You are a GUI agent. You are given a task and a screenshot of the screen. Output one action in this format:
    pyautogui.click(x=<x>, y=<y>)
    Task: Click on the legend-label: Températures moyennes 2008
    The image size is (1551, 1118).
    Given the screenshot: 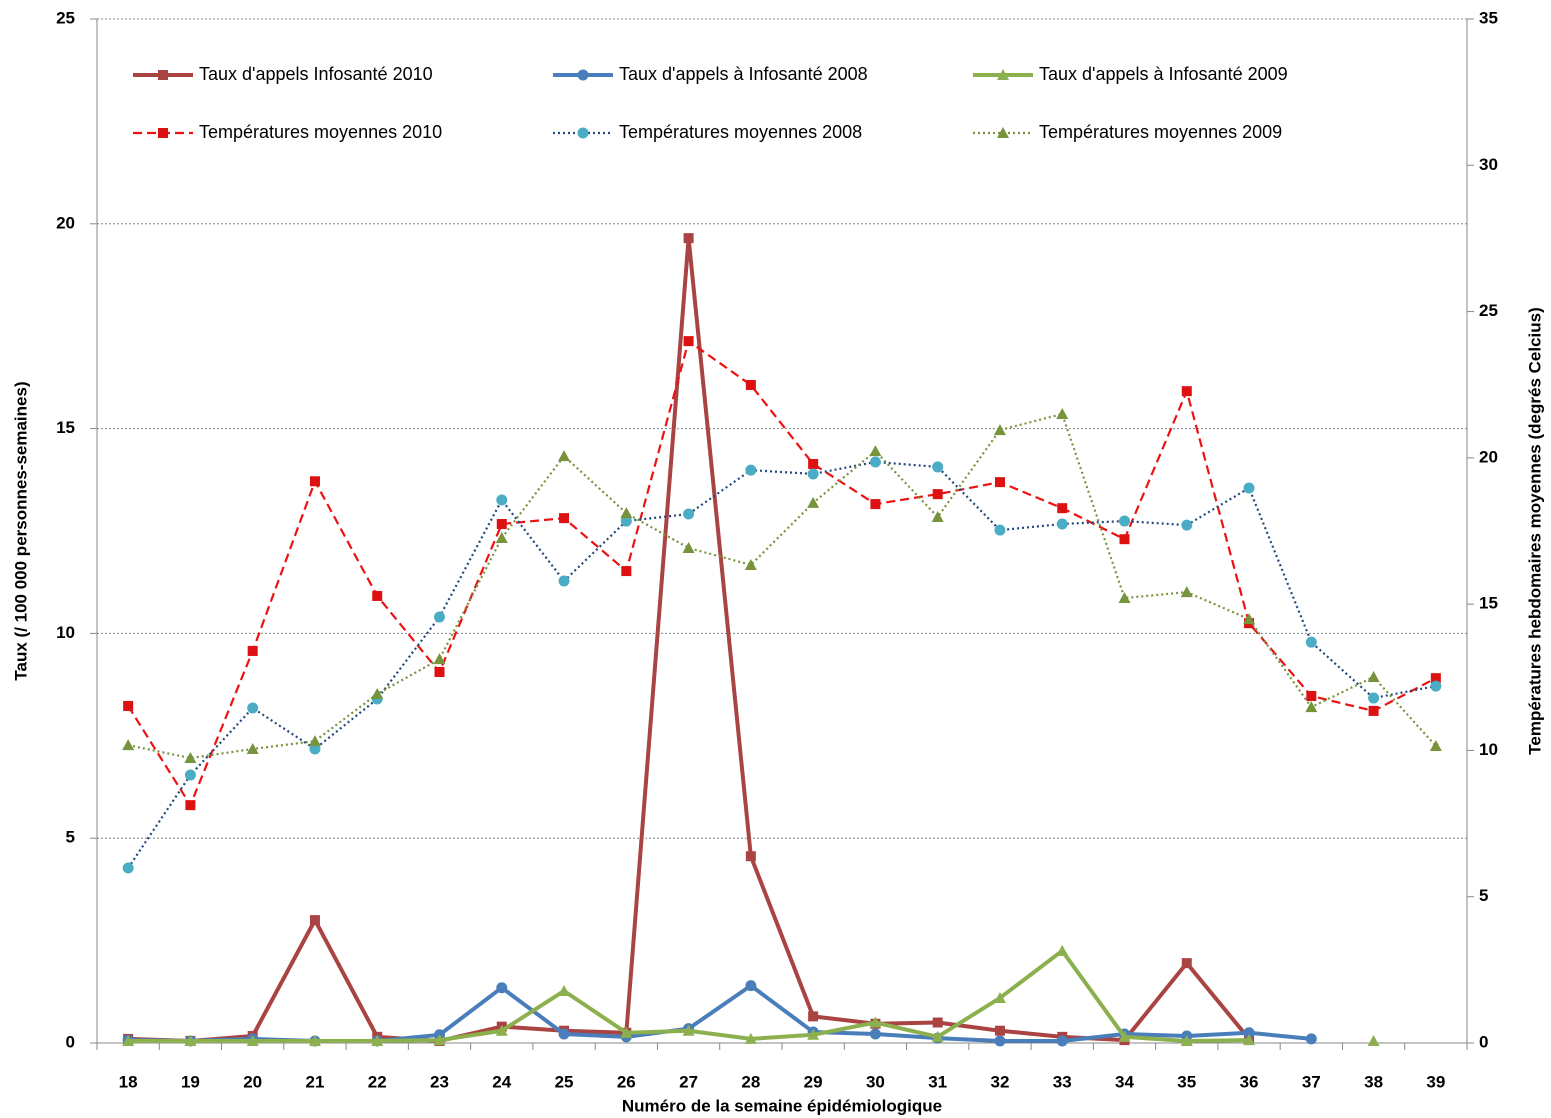 What is the action you would take?
    pyautogui.click(x=740, y=132)
    